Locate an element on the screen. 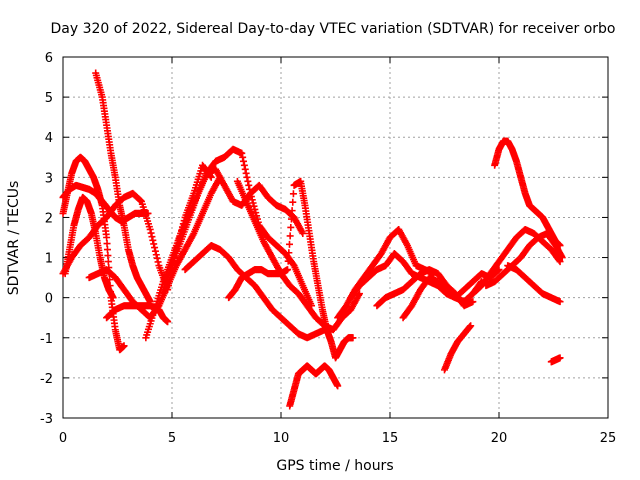 This screenshot has height=480, width=640. series-s22 is located at coordinates (524, 259).